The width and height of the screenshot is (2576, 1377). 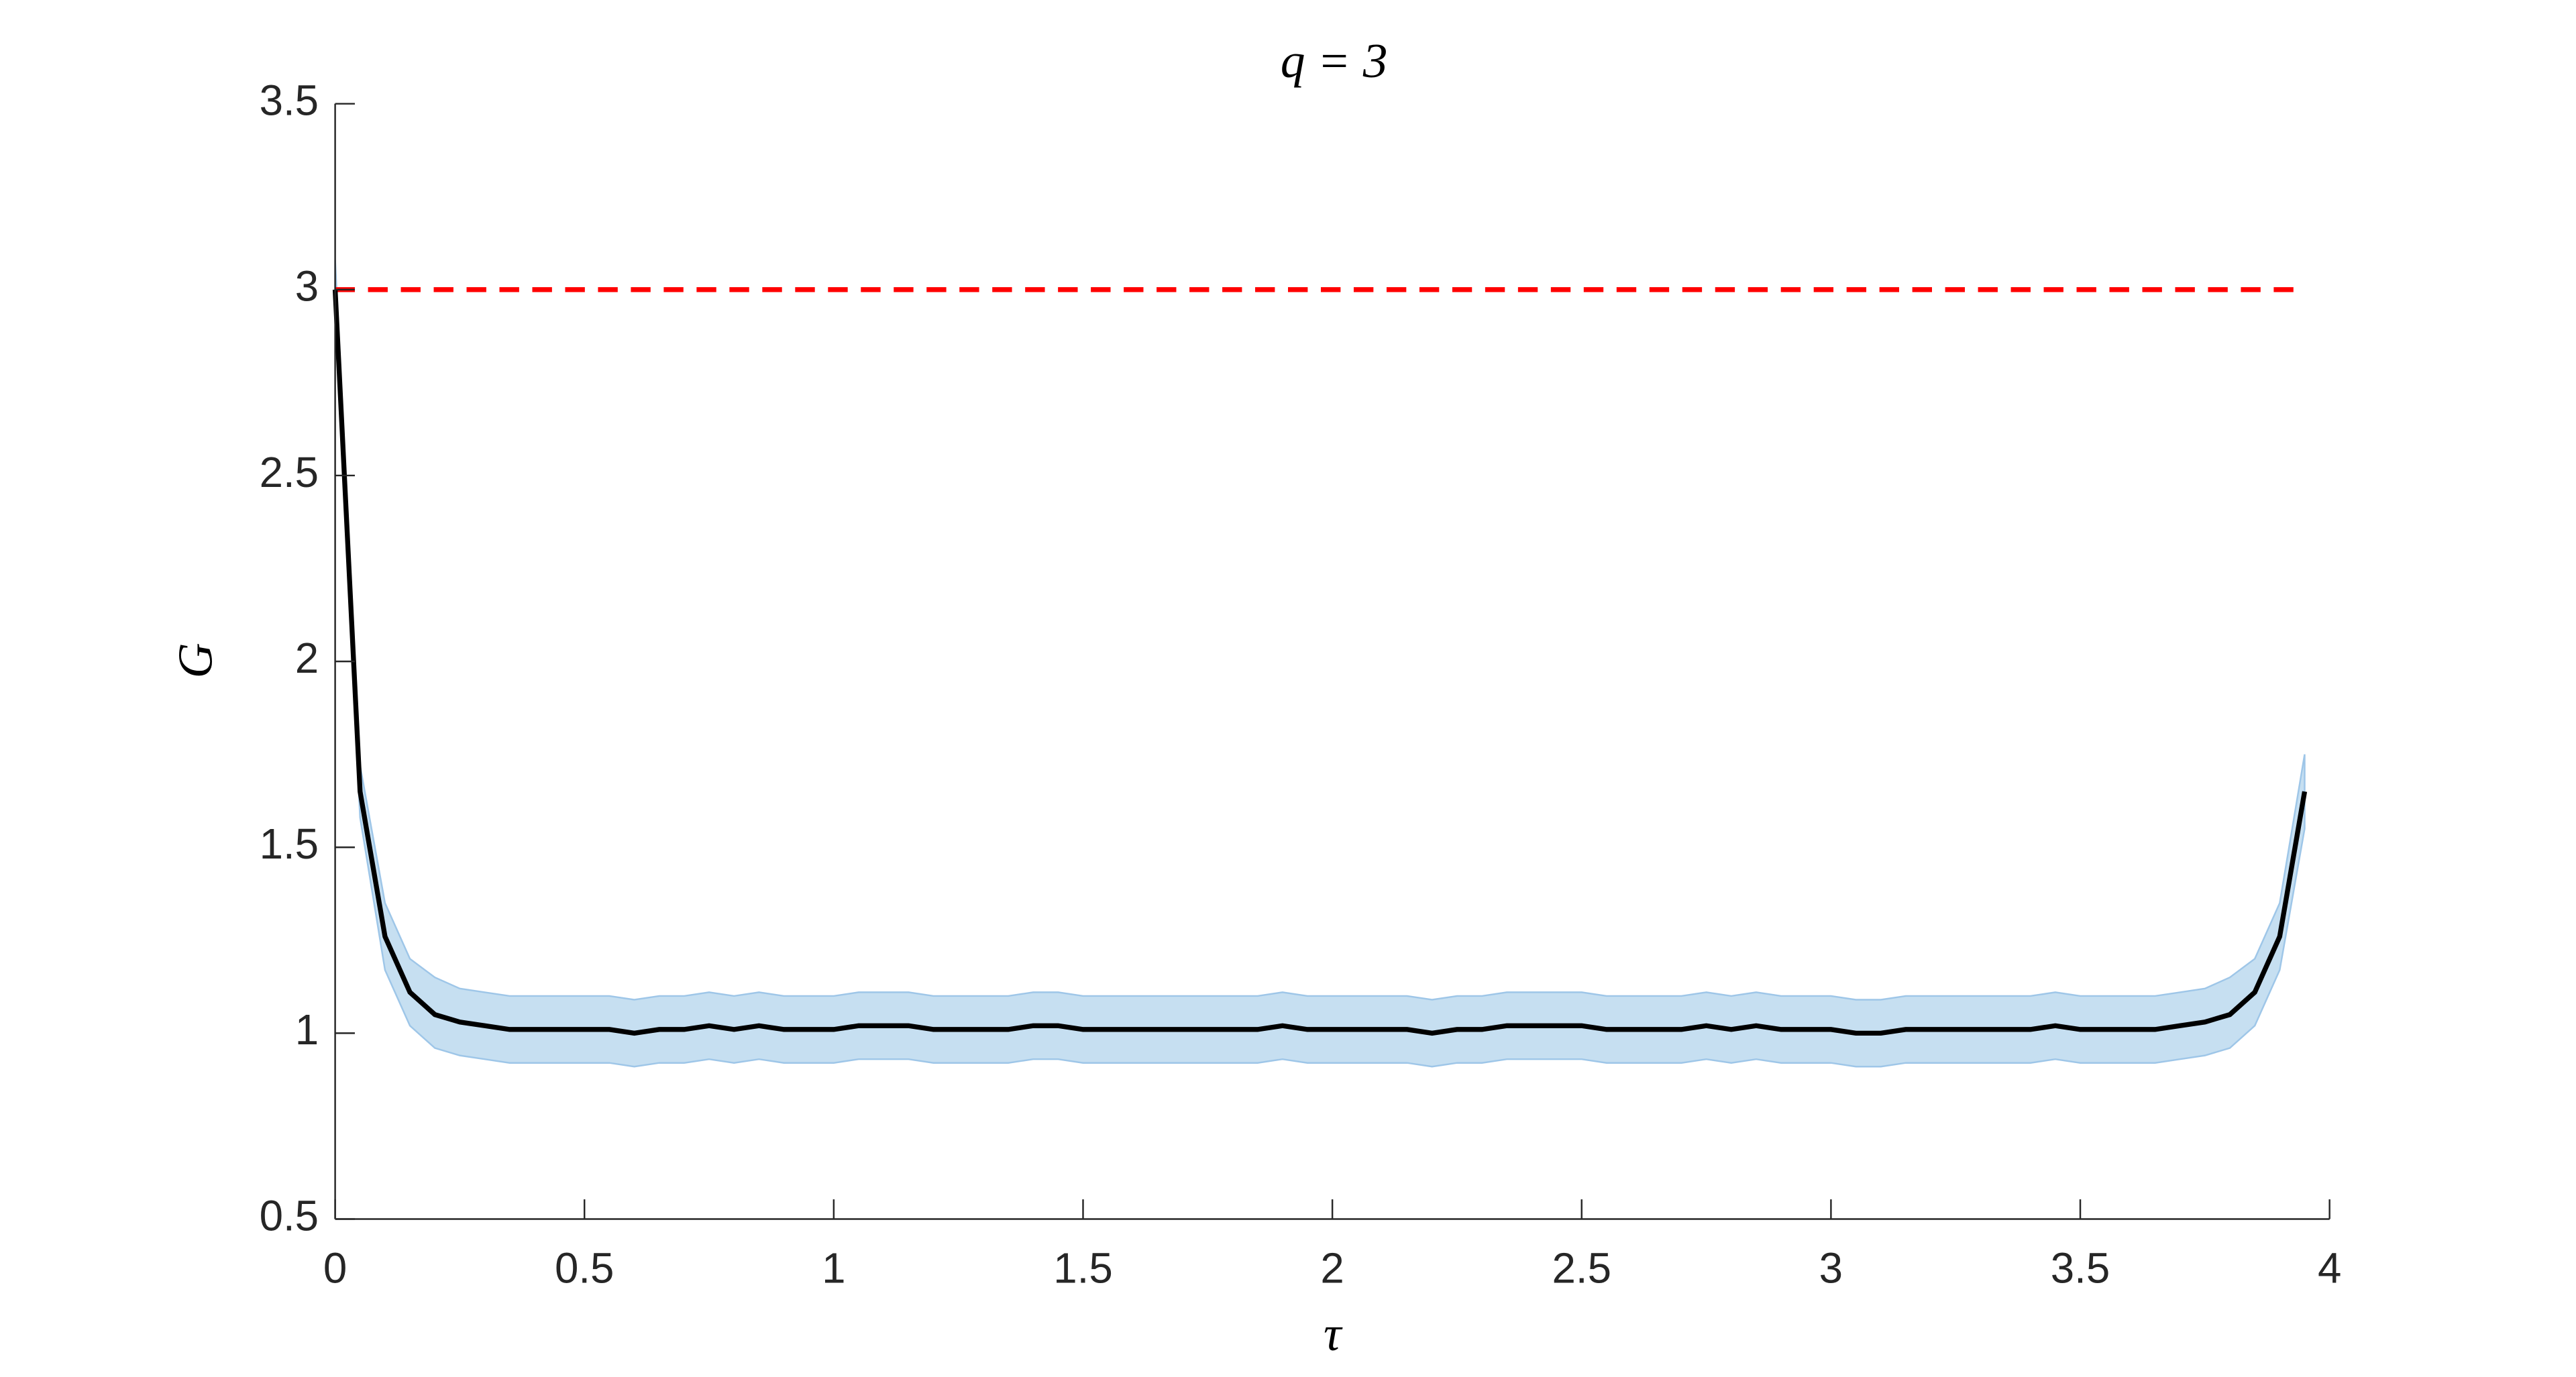 I want to click on x-tick-label: 2.5, so click(x=1582, y=1268).